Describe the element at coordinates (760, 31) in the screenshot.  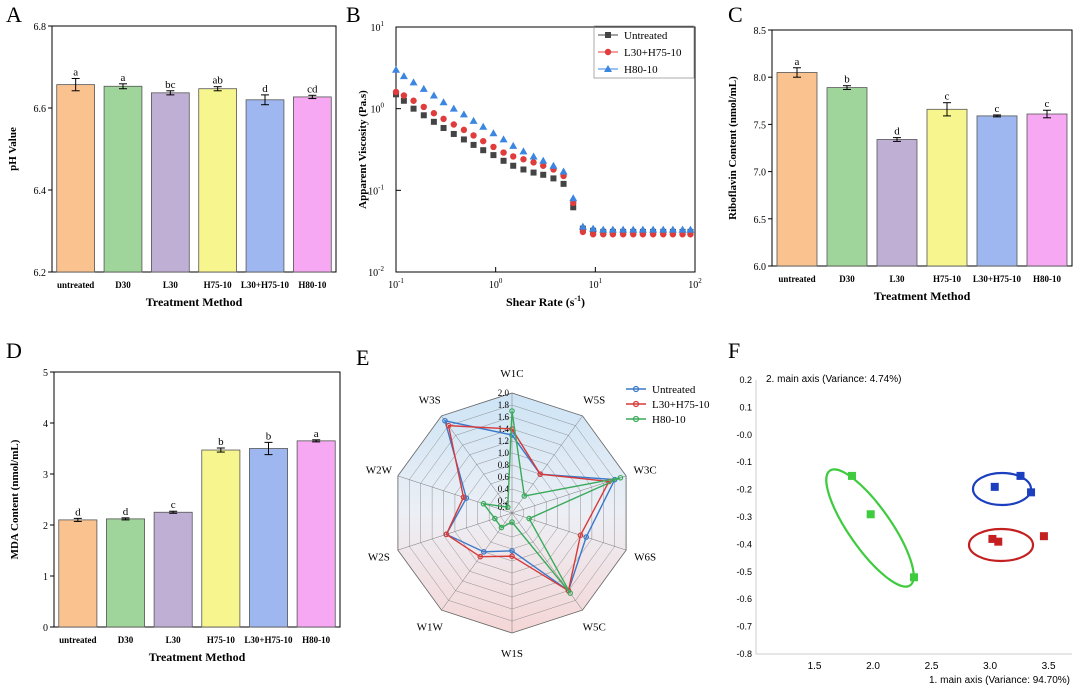
I see `y-tick-label: 8.5` at that location.